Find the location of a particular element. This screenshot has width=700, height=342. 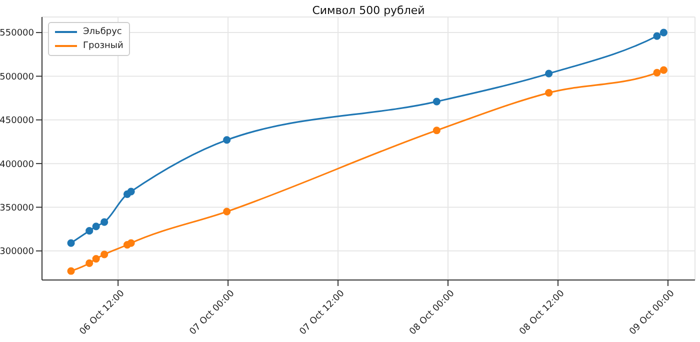

y-tick-label: 300000 is located at coordinates (17, 252).